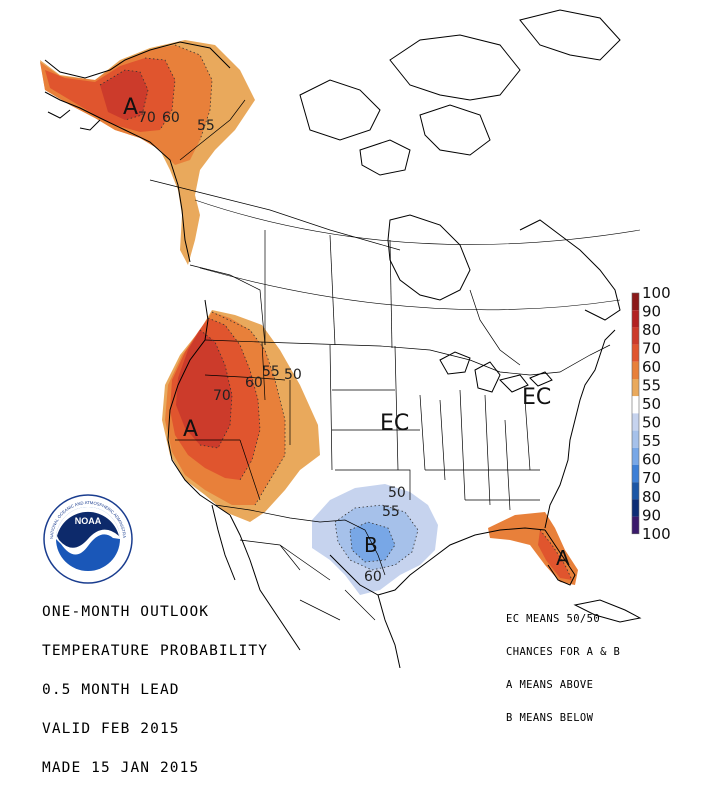 The width and height of the screenshot is (719, 788). I want to click on title-line-1: ONE-MONTH OUTLOOK, so click(126, 612).